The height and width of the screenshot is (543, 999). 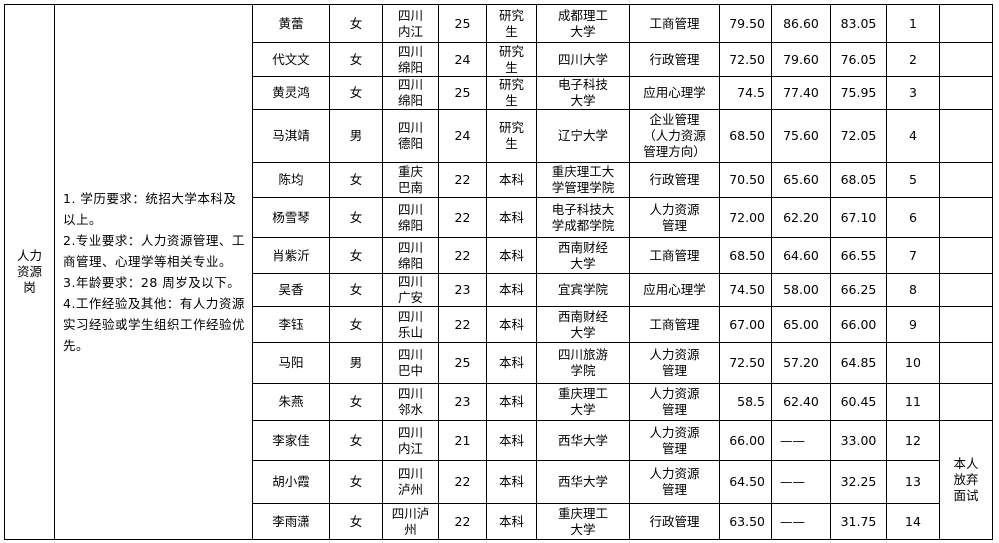 What do you see at coordinates (410, 136) in the screenshot?
I see `origin-cell: 四川 德阳` at bounding box center [410, 136].